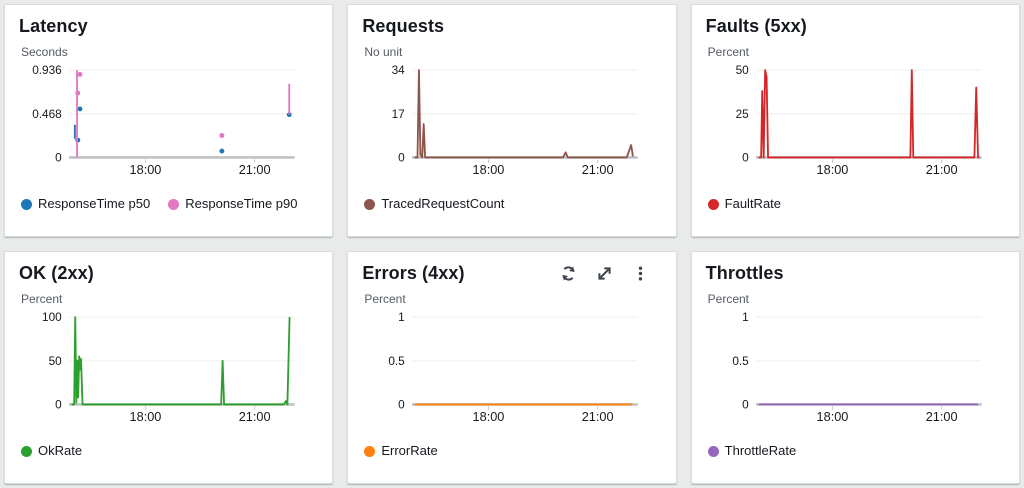 The height and width of the screenshot is (488, 1024). I want to click on widget-title: Errors (4xx), so click(413, 273).